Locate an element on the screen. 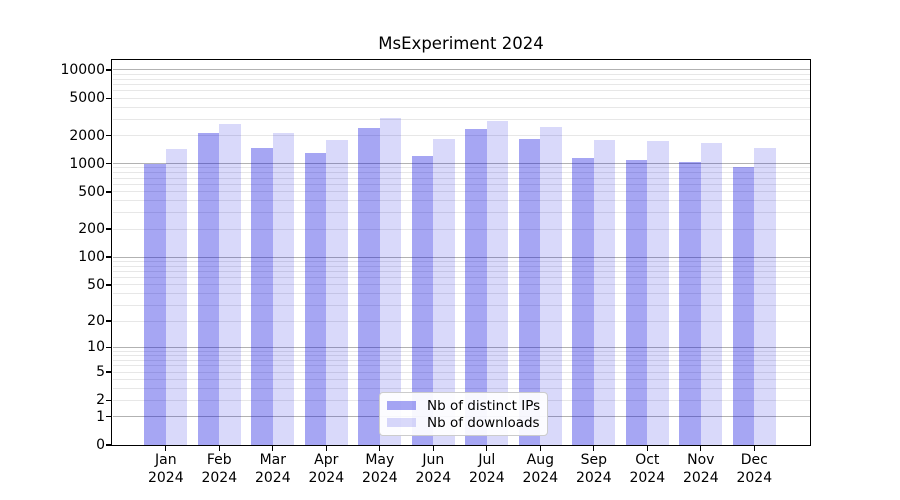 This screenshot has width=900, height=500. y-tick-label: 500 is located at coordinates (91, 191).